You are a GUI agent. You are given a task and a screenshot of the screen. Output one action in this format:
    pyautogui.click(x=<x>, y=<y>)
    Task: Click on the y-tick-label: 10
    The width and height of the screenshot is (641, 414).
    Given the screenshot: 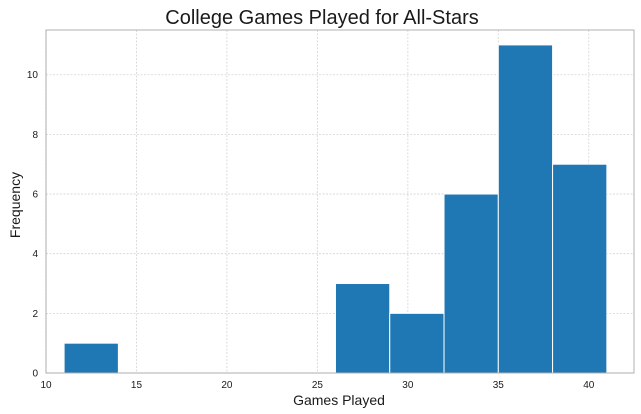 What is the action you would take?
    pyautogui.click(x=33, y=75)
    